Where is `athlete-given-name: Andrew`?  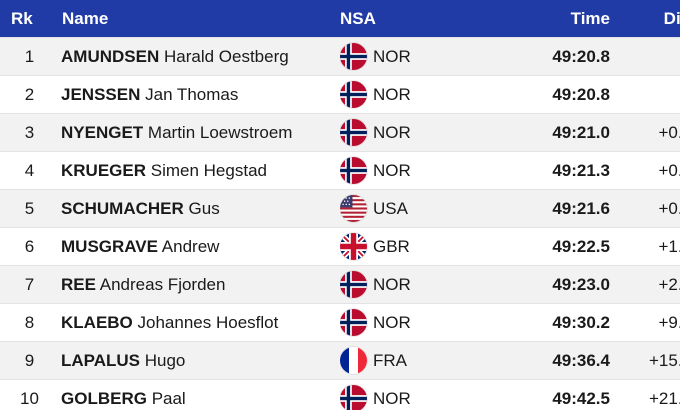 athlete-given-name: Andrew is located at coordinates (190, 246).